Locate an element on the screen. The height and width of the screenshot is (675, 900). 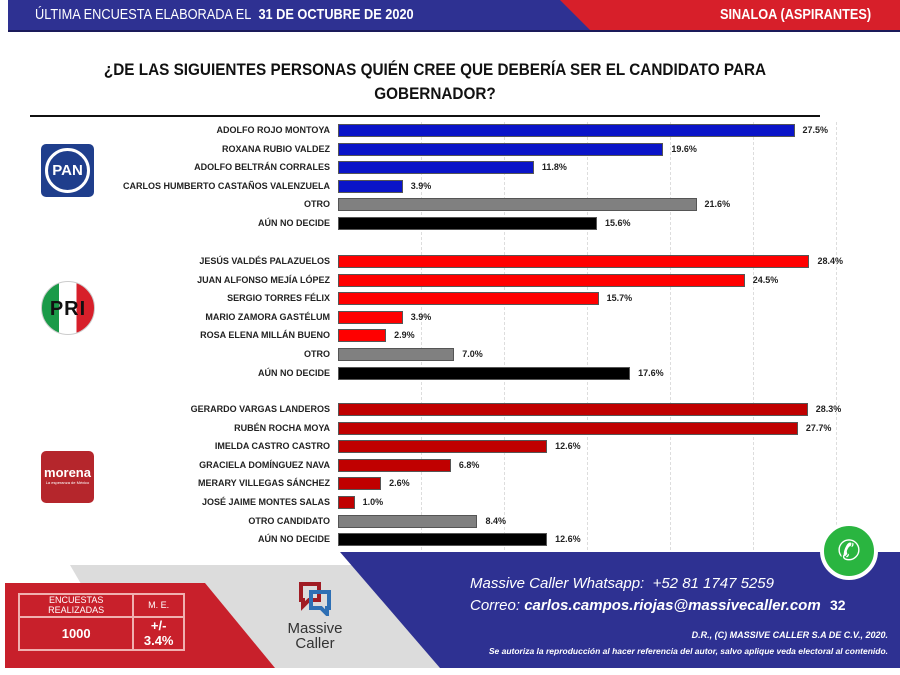
bar-value-label: 27.5% is located at coordinates (815, 130).